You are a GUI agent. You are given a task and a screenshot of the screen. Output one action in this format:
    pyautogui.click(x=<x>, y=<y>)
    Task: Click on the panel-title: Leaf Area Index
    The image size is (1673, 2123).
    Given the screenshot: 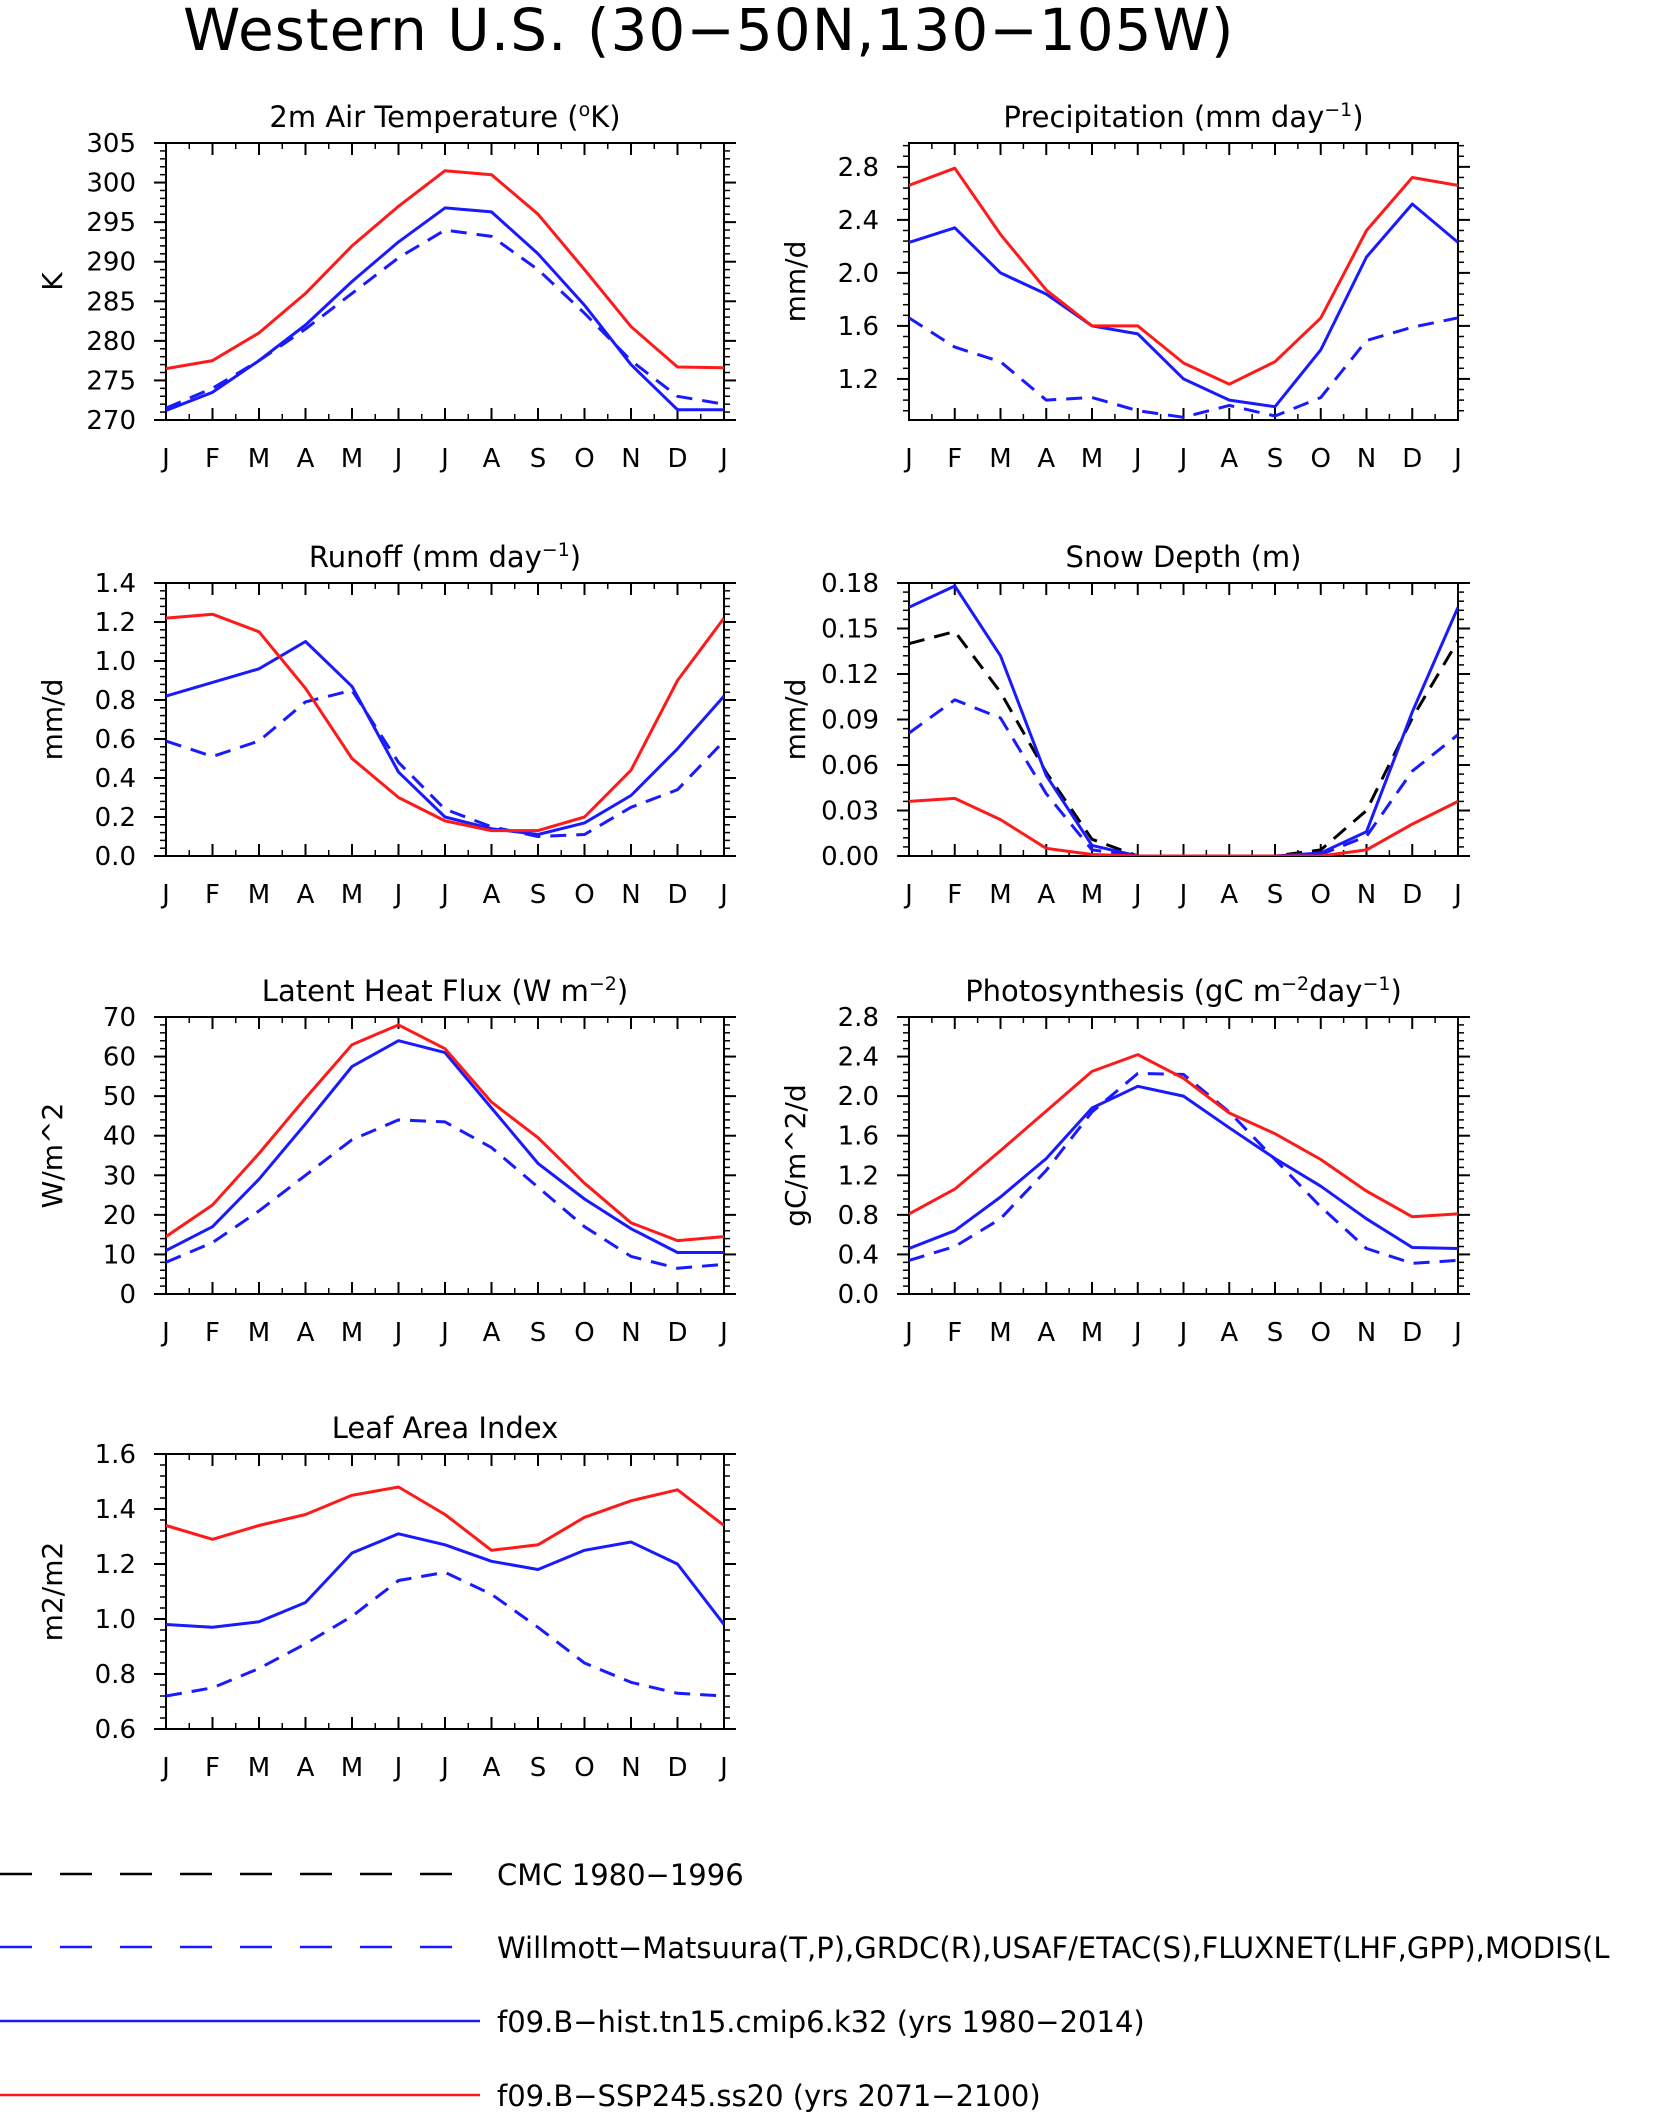 What is the action you would take?
    pyautogui.click(x=445, y=1428)
    